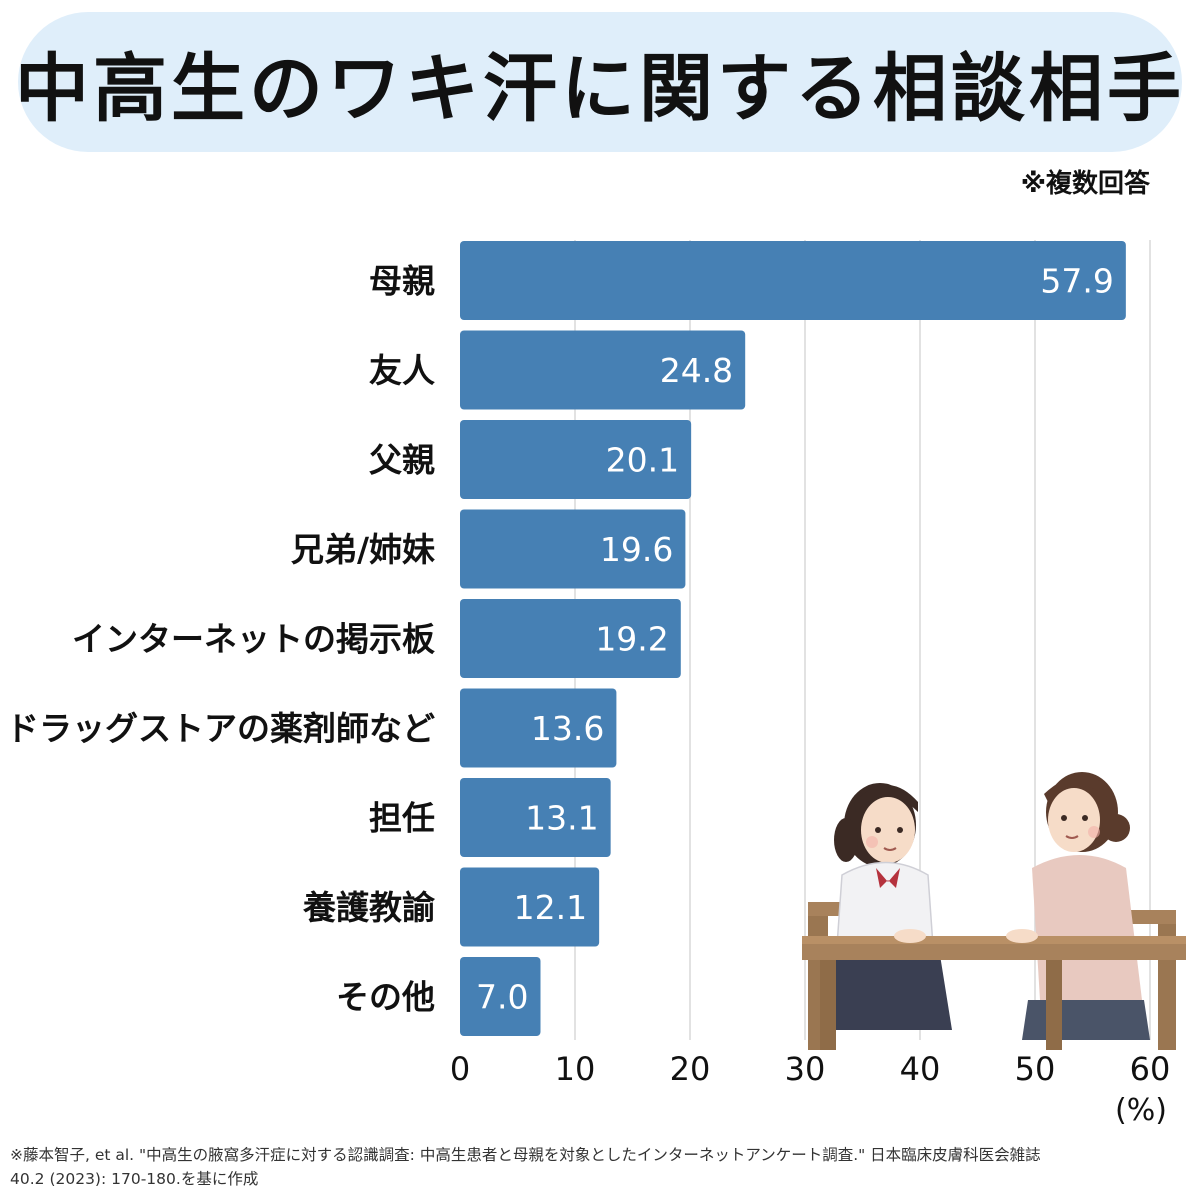  What do you see at coordinates (642, 460) in the screenshot?
I see `value-label-2: 20.1` at bounding box center [642, 460].